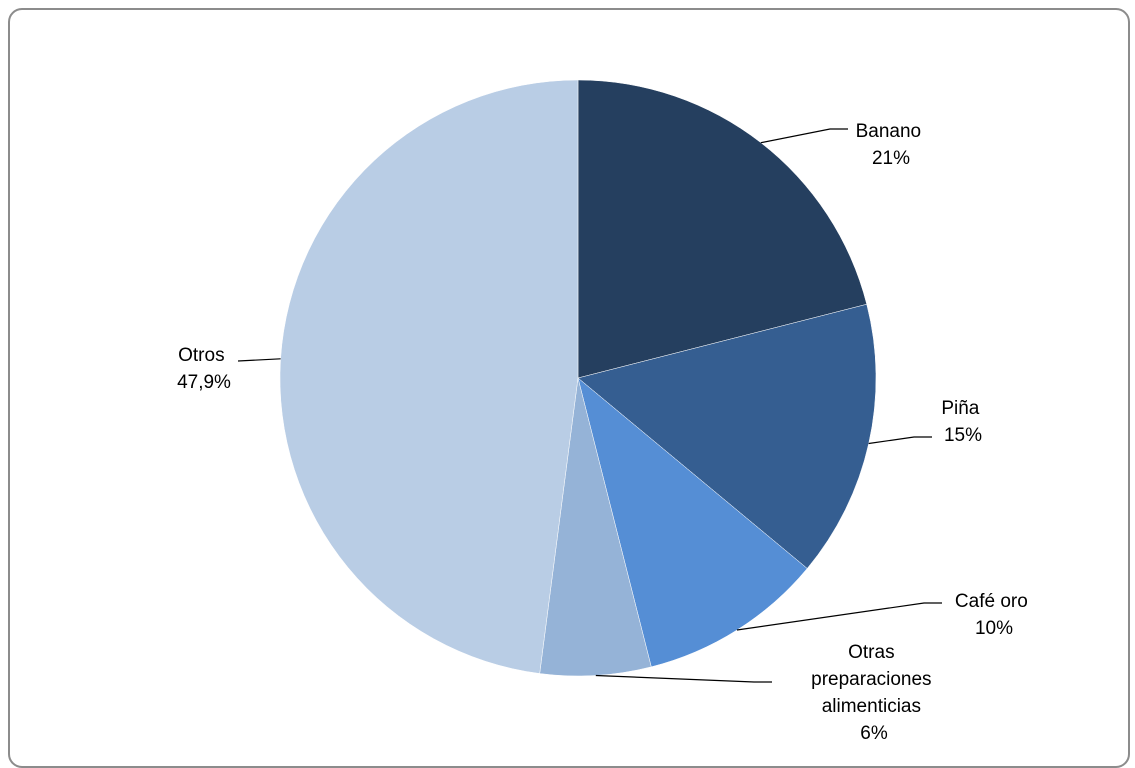  Describe the element at coordinates (994, 628) in the screenshot. I see `label-cafe-oro-value: 10%` at that location.